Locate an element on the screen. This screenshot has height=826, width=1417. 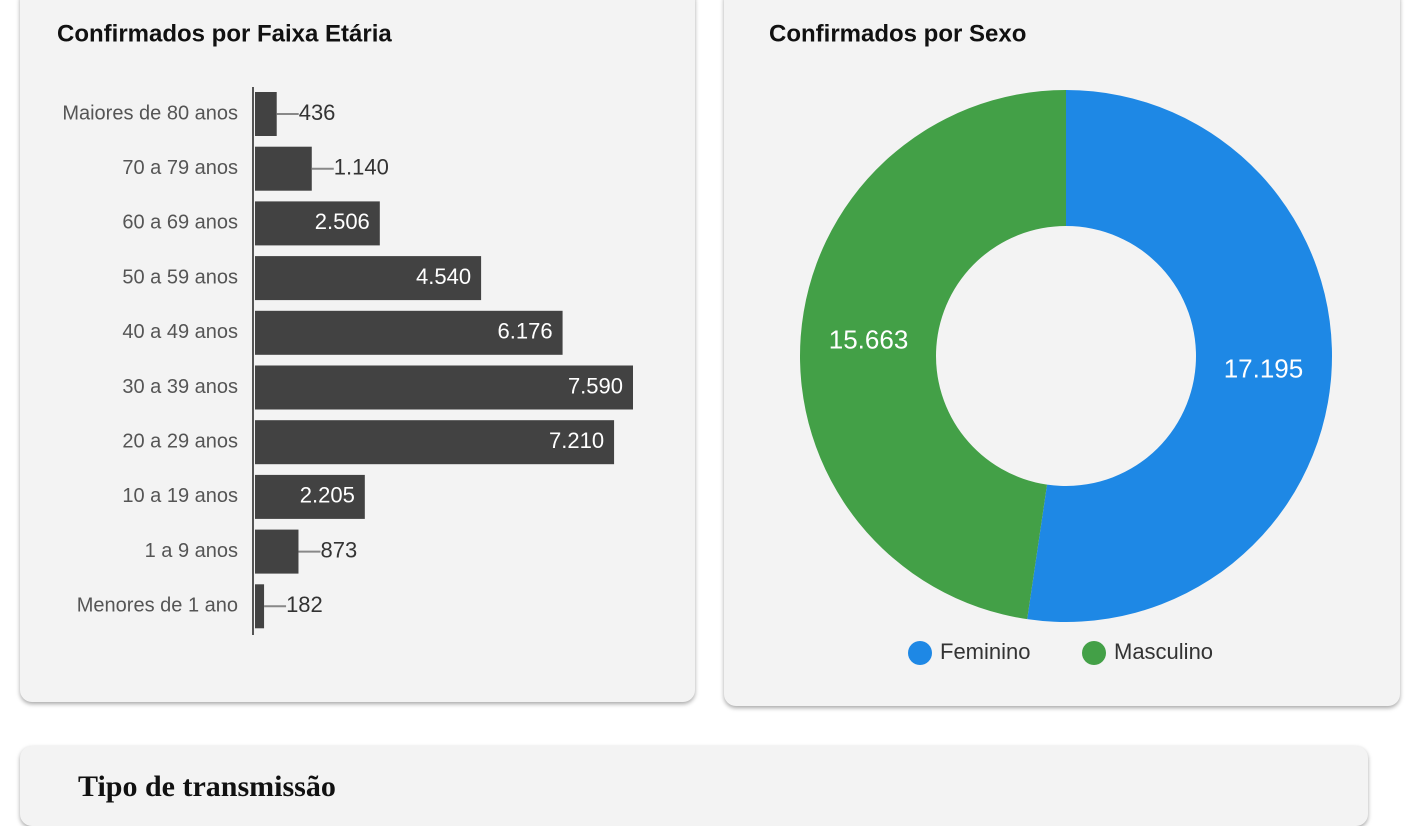
y-tick-label: 70 a 79 anos is located at coordinates (180, 168).